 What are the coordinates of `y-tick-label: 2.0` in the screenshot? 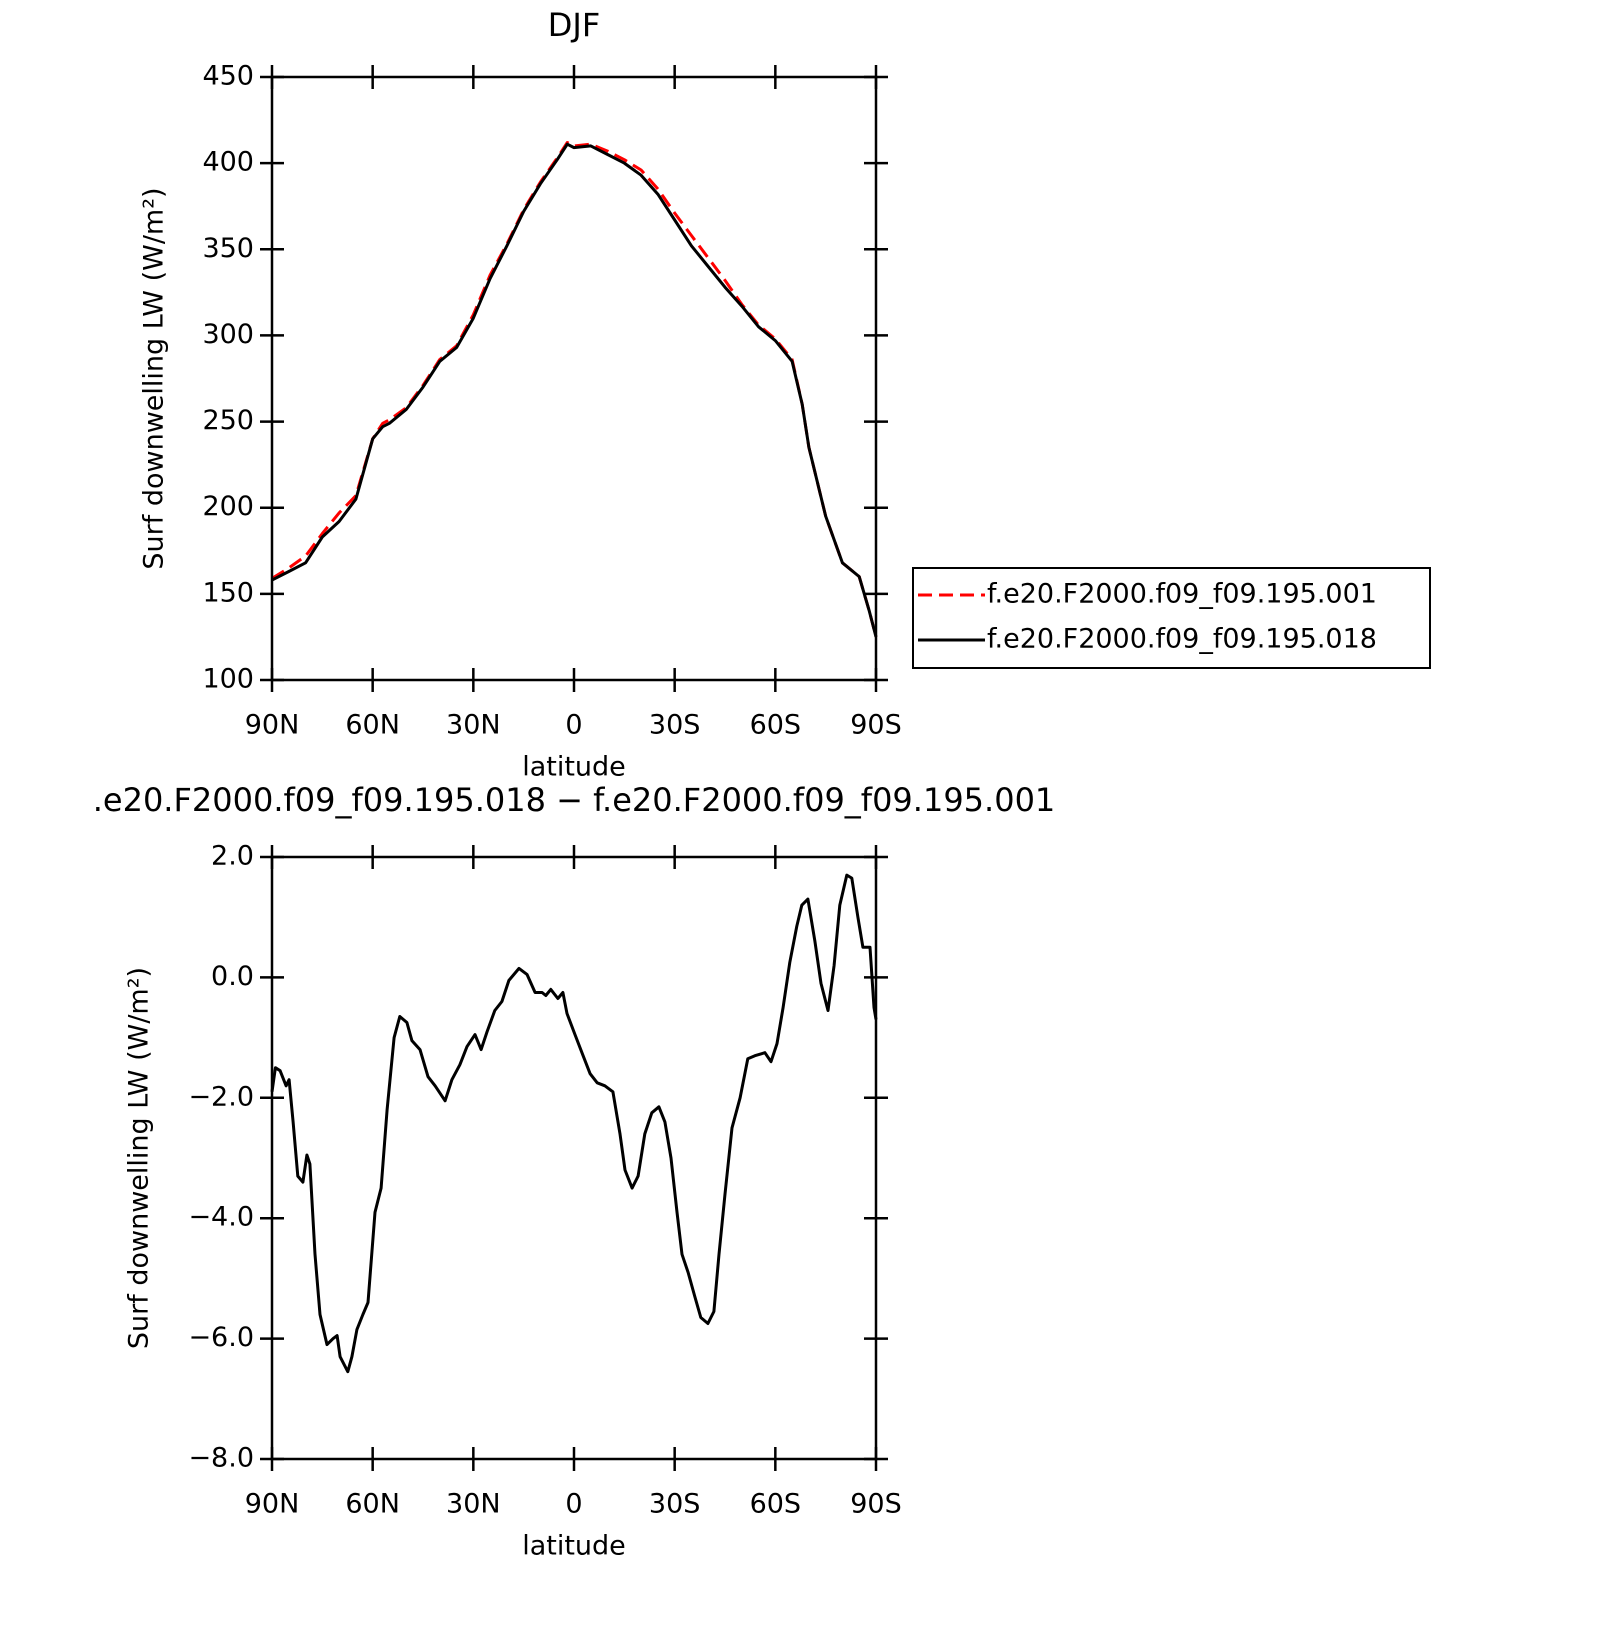 It's located at (232, 856).